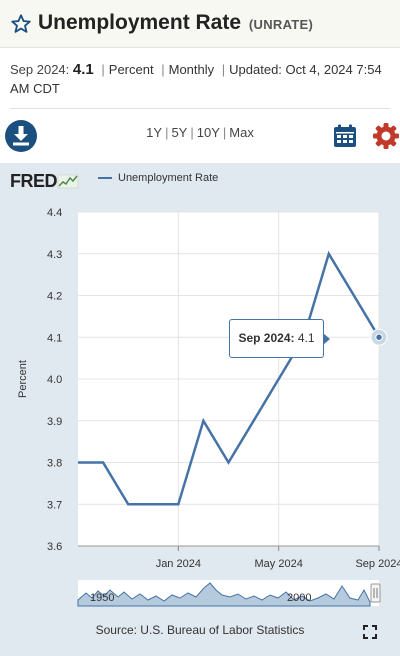  What do you see at coordinates (102, 598) in the screenshot?
I see `navigator-label-left: 1950` at bounding box center [102, 598].